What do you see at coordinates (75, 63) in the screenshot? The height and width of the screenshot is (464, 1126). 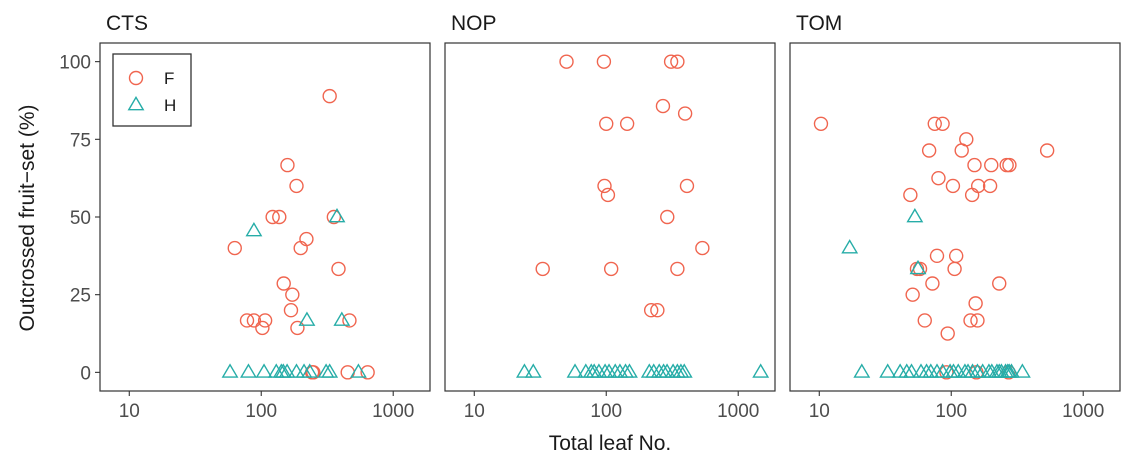 I see `y-tick-label: 100` at bounding box center [75, 63].